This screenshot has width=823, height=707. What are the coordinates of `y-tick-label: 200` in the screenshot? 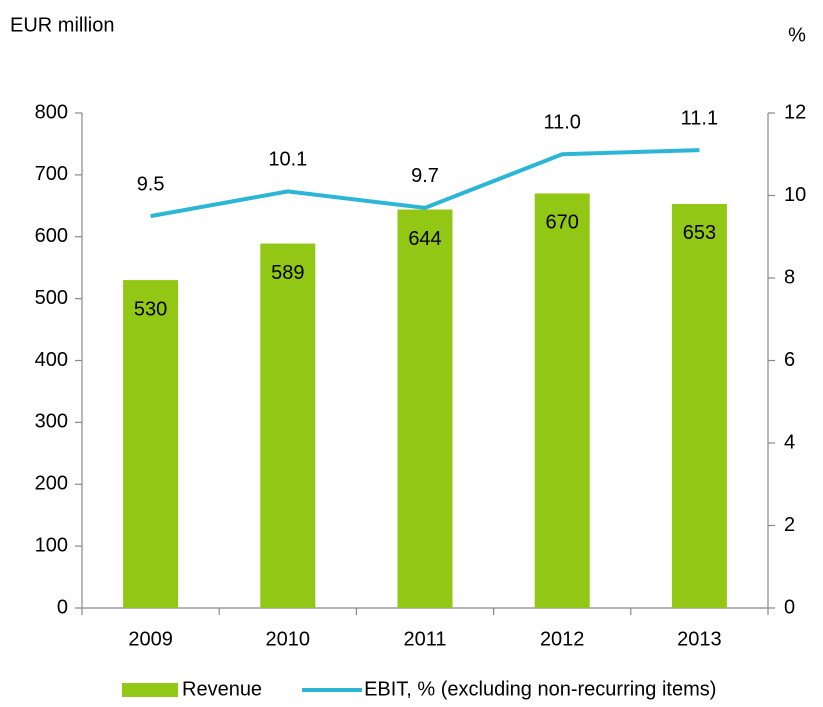 It's located at (51, 484).